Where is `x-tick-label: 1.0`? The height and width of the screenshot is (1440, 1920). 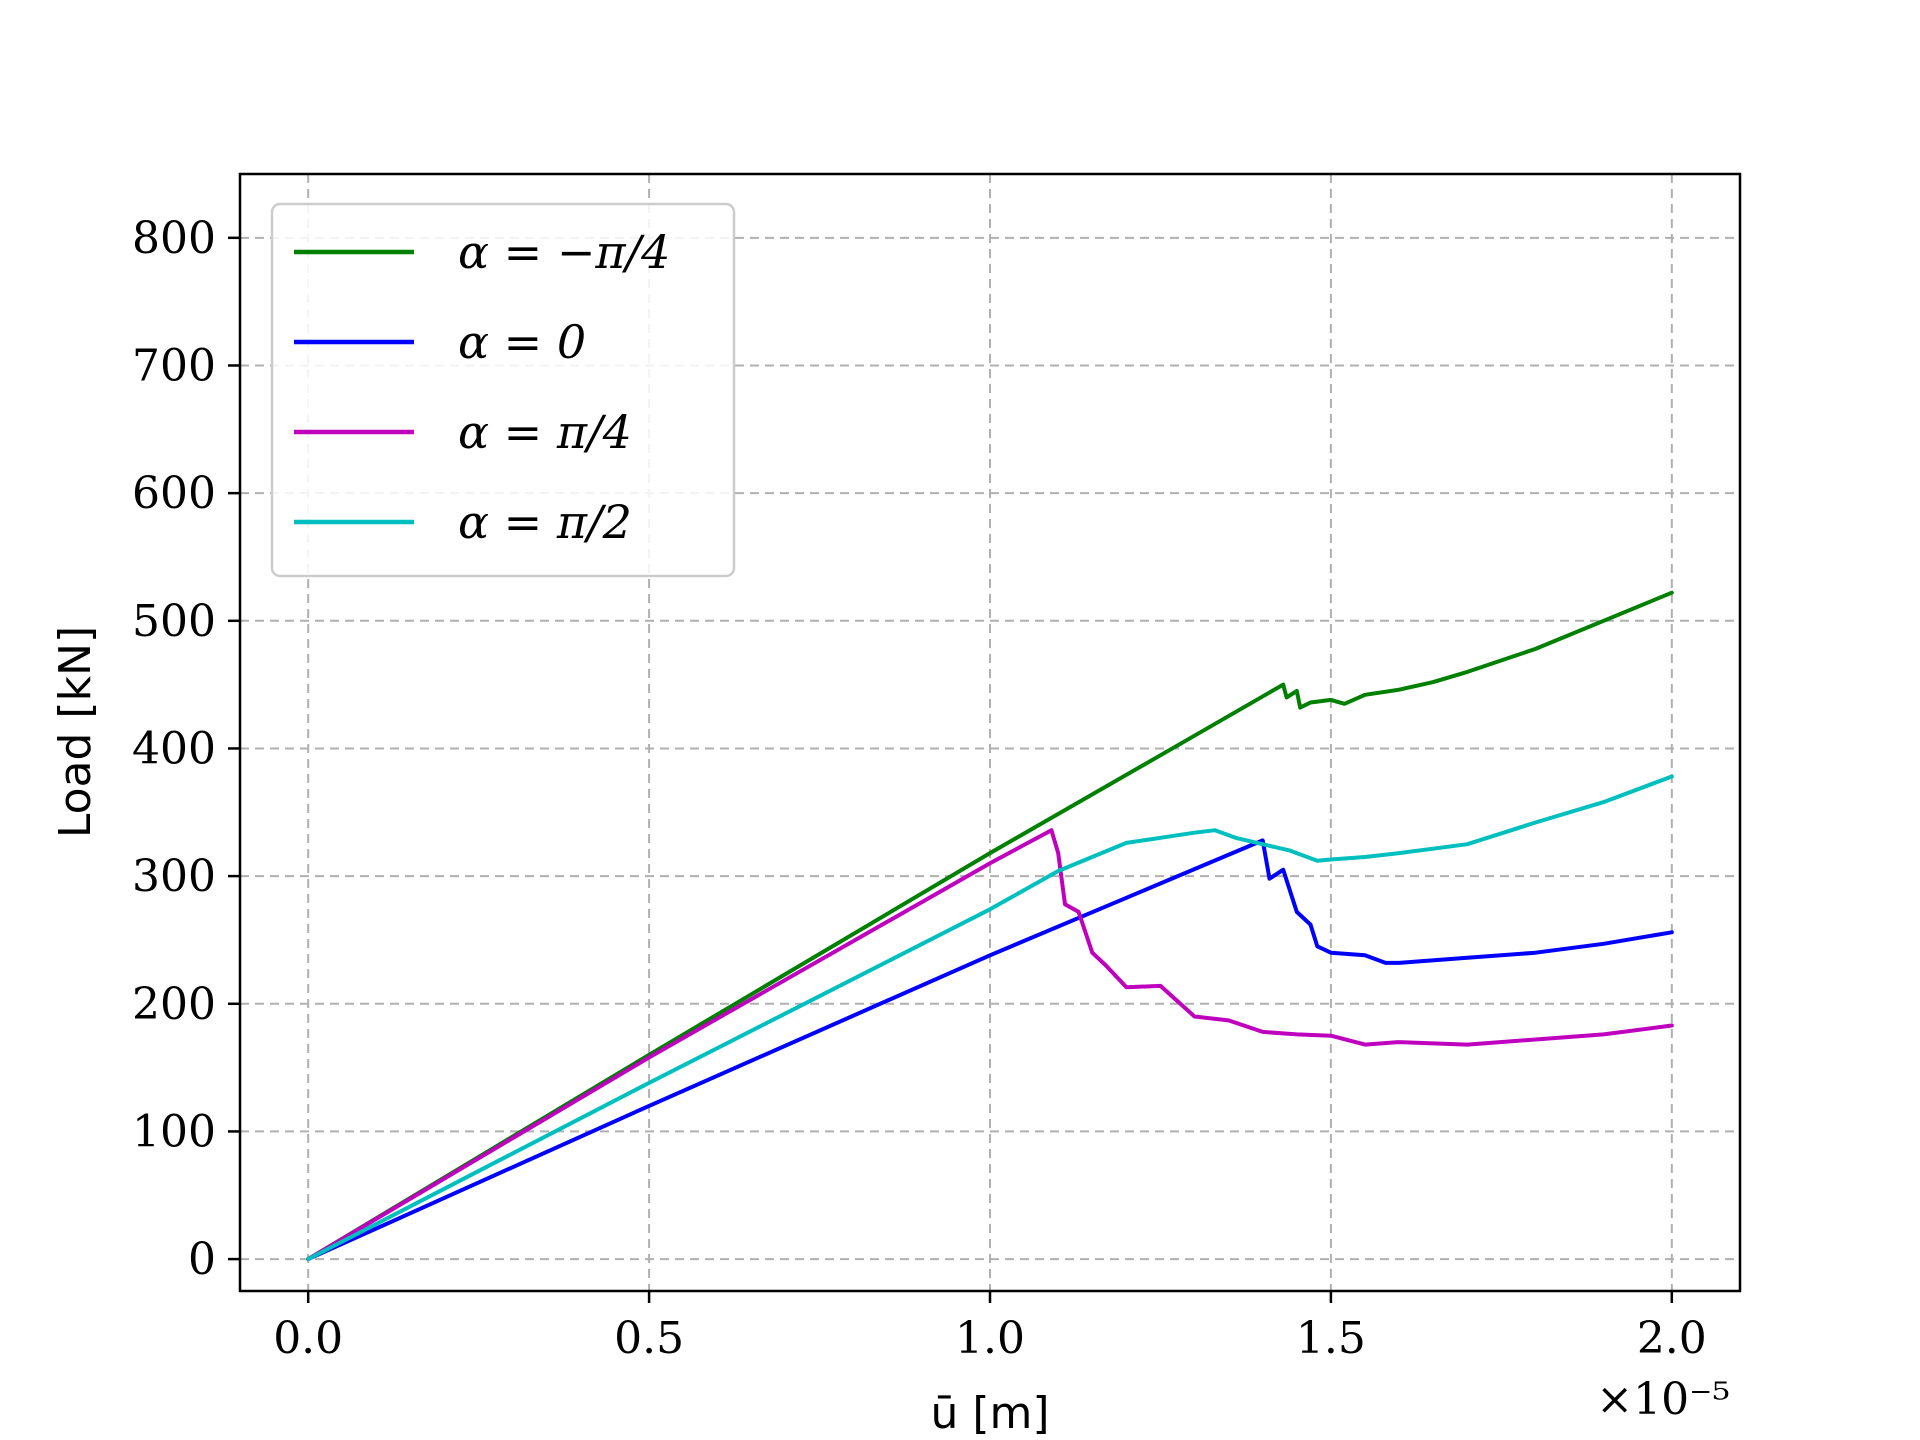
x-tick-label: 1.0 is located at coordinates (990, 1338).